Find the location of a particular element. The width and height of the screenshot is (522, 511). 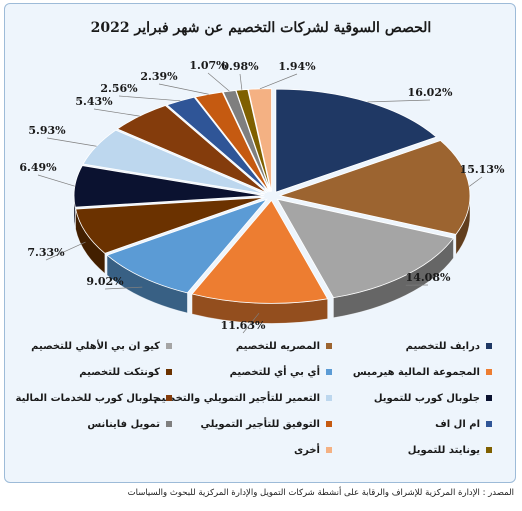

data-label: 6.49% is located at coordinates (38, 167).